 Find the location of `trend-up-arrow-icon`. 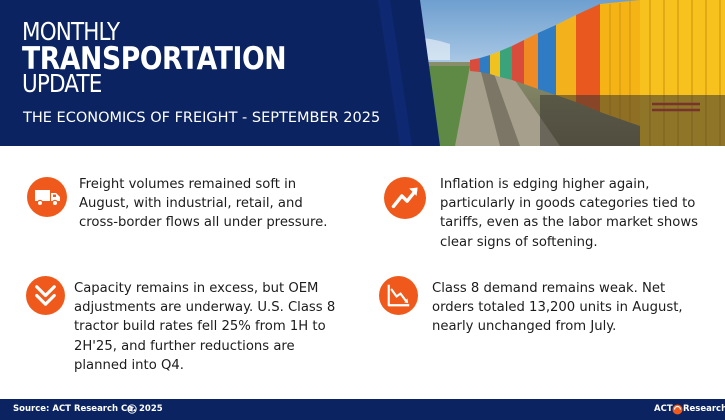

trend-up-arrow-icon is located at coordinates (405, 198).